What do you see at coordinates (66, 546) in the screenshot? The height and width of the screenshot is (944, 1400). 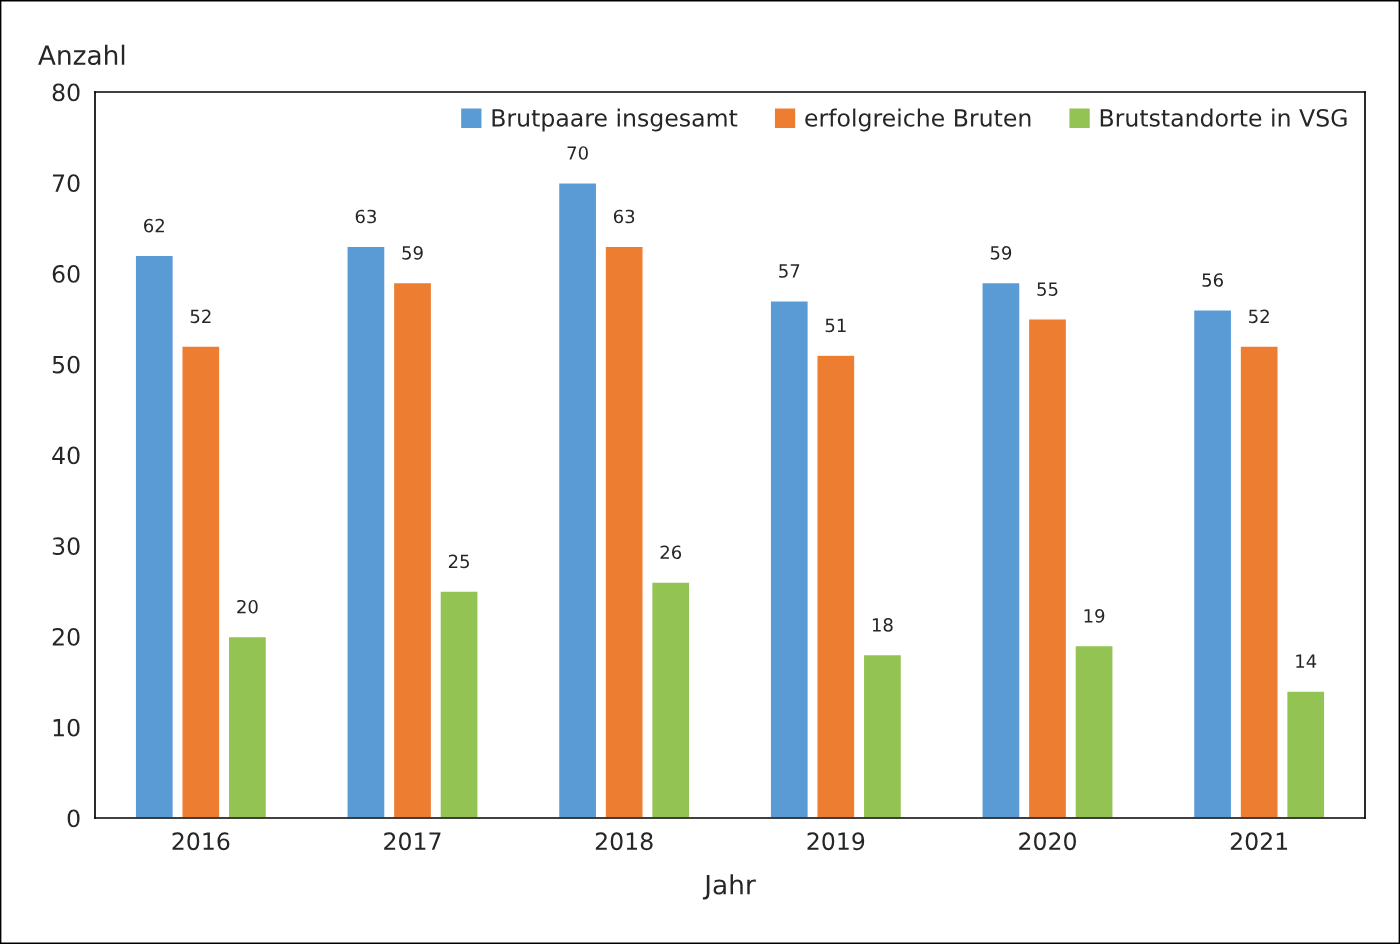 I see `y-tick-label: 30` at bounding box center [66, 546].